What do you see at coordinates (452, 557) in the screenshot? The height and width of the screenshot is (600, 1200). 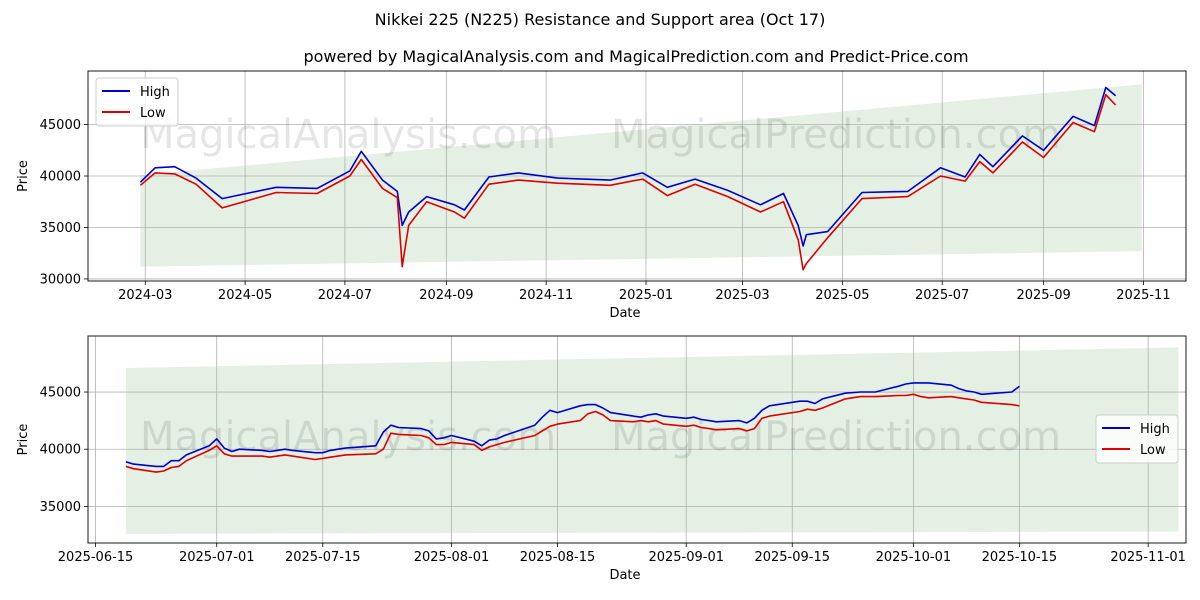 I see `x-tick-label: 2025-08-01` at bounding box center [452, 557].